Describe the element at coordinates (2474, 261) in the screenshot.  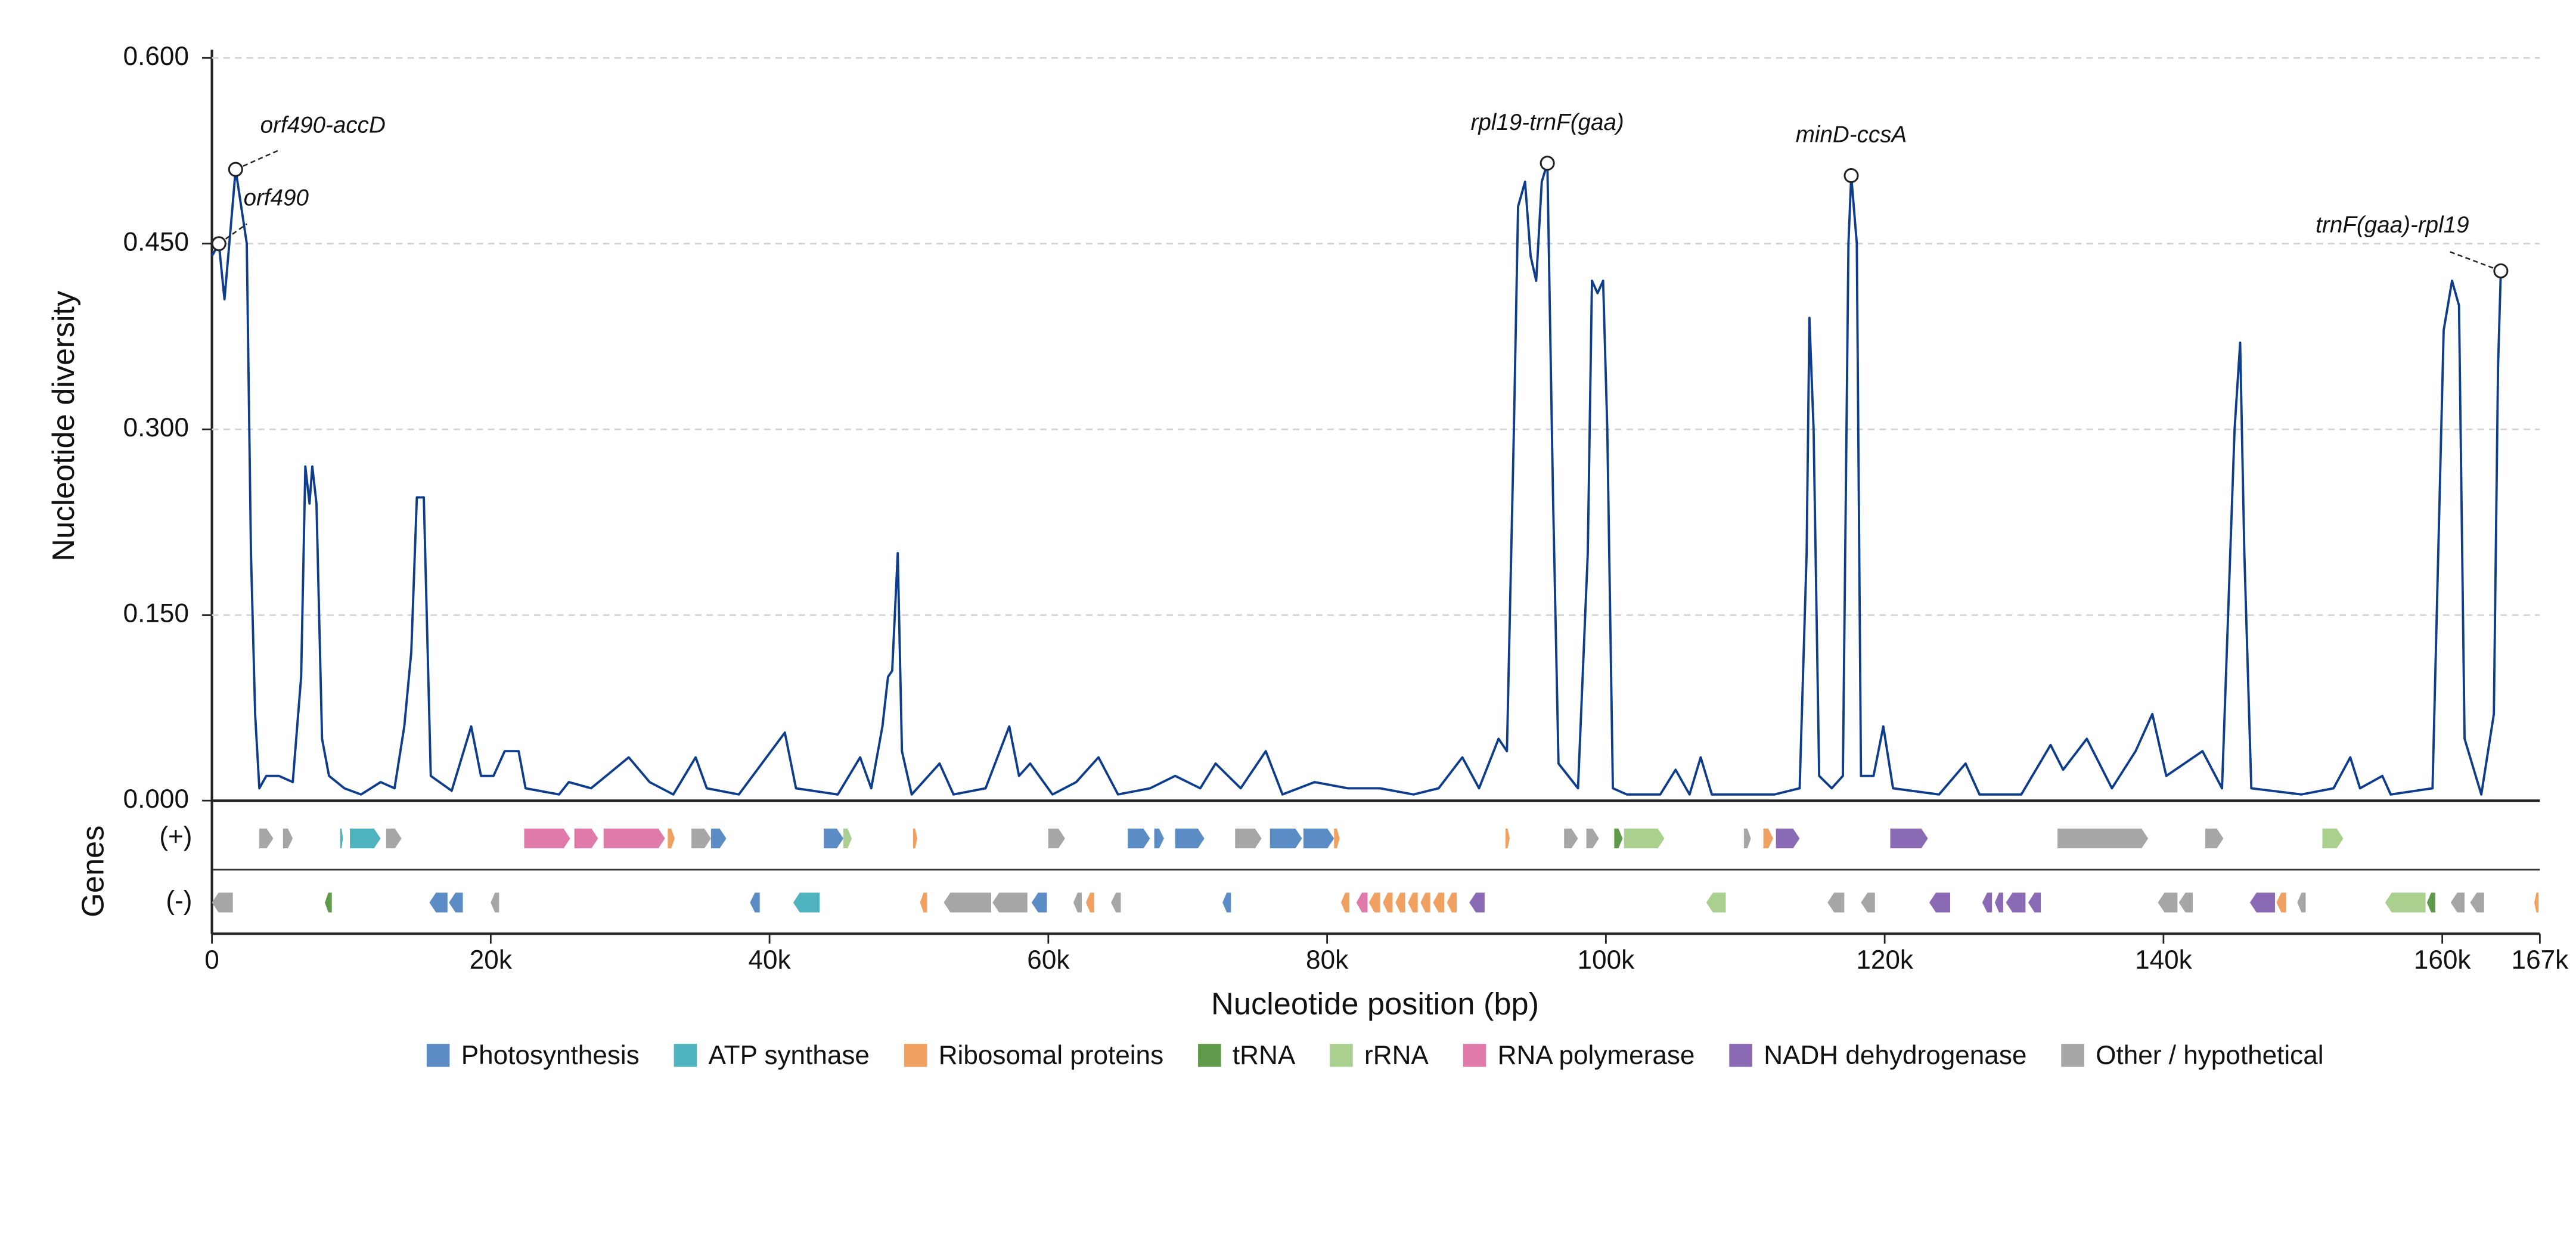
I see `annotation-leader` at that location.